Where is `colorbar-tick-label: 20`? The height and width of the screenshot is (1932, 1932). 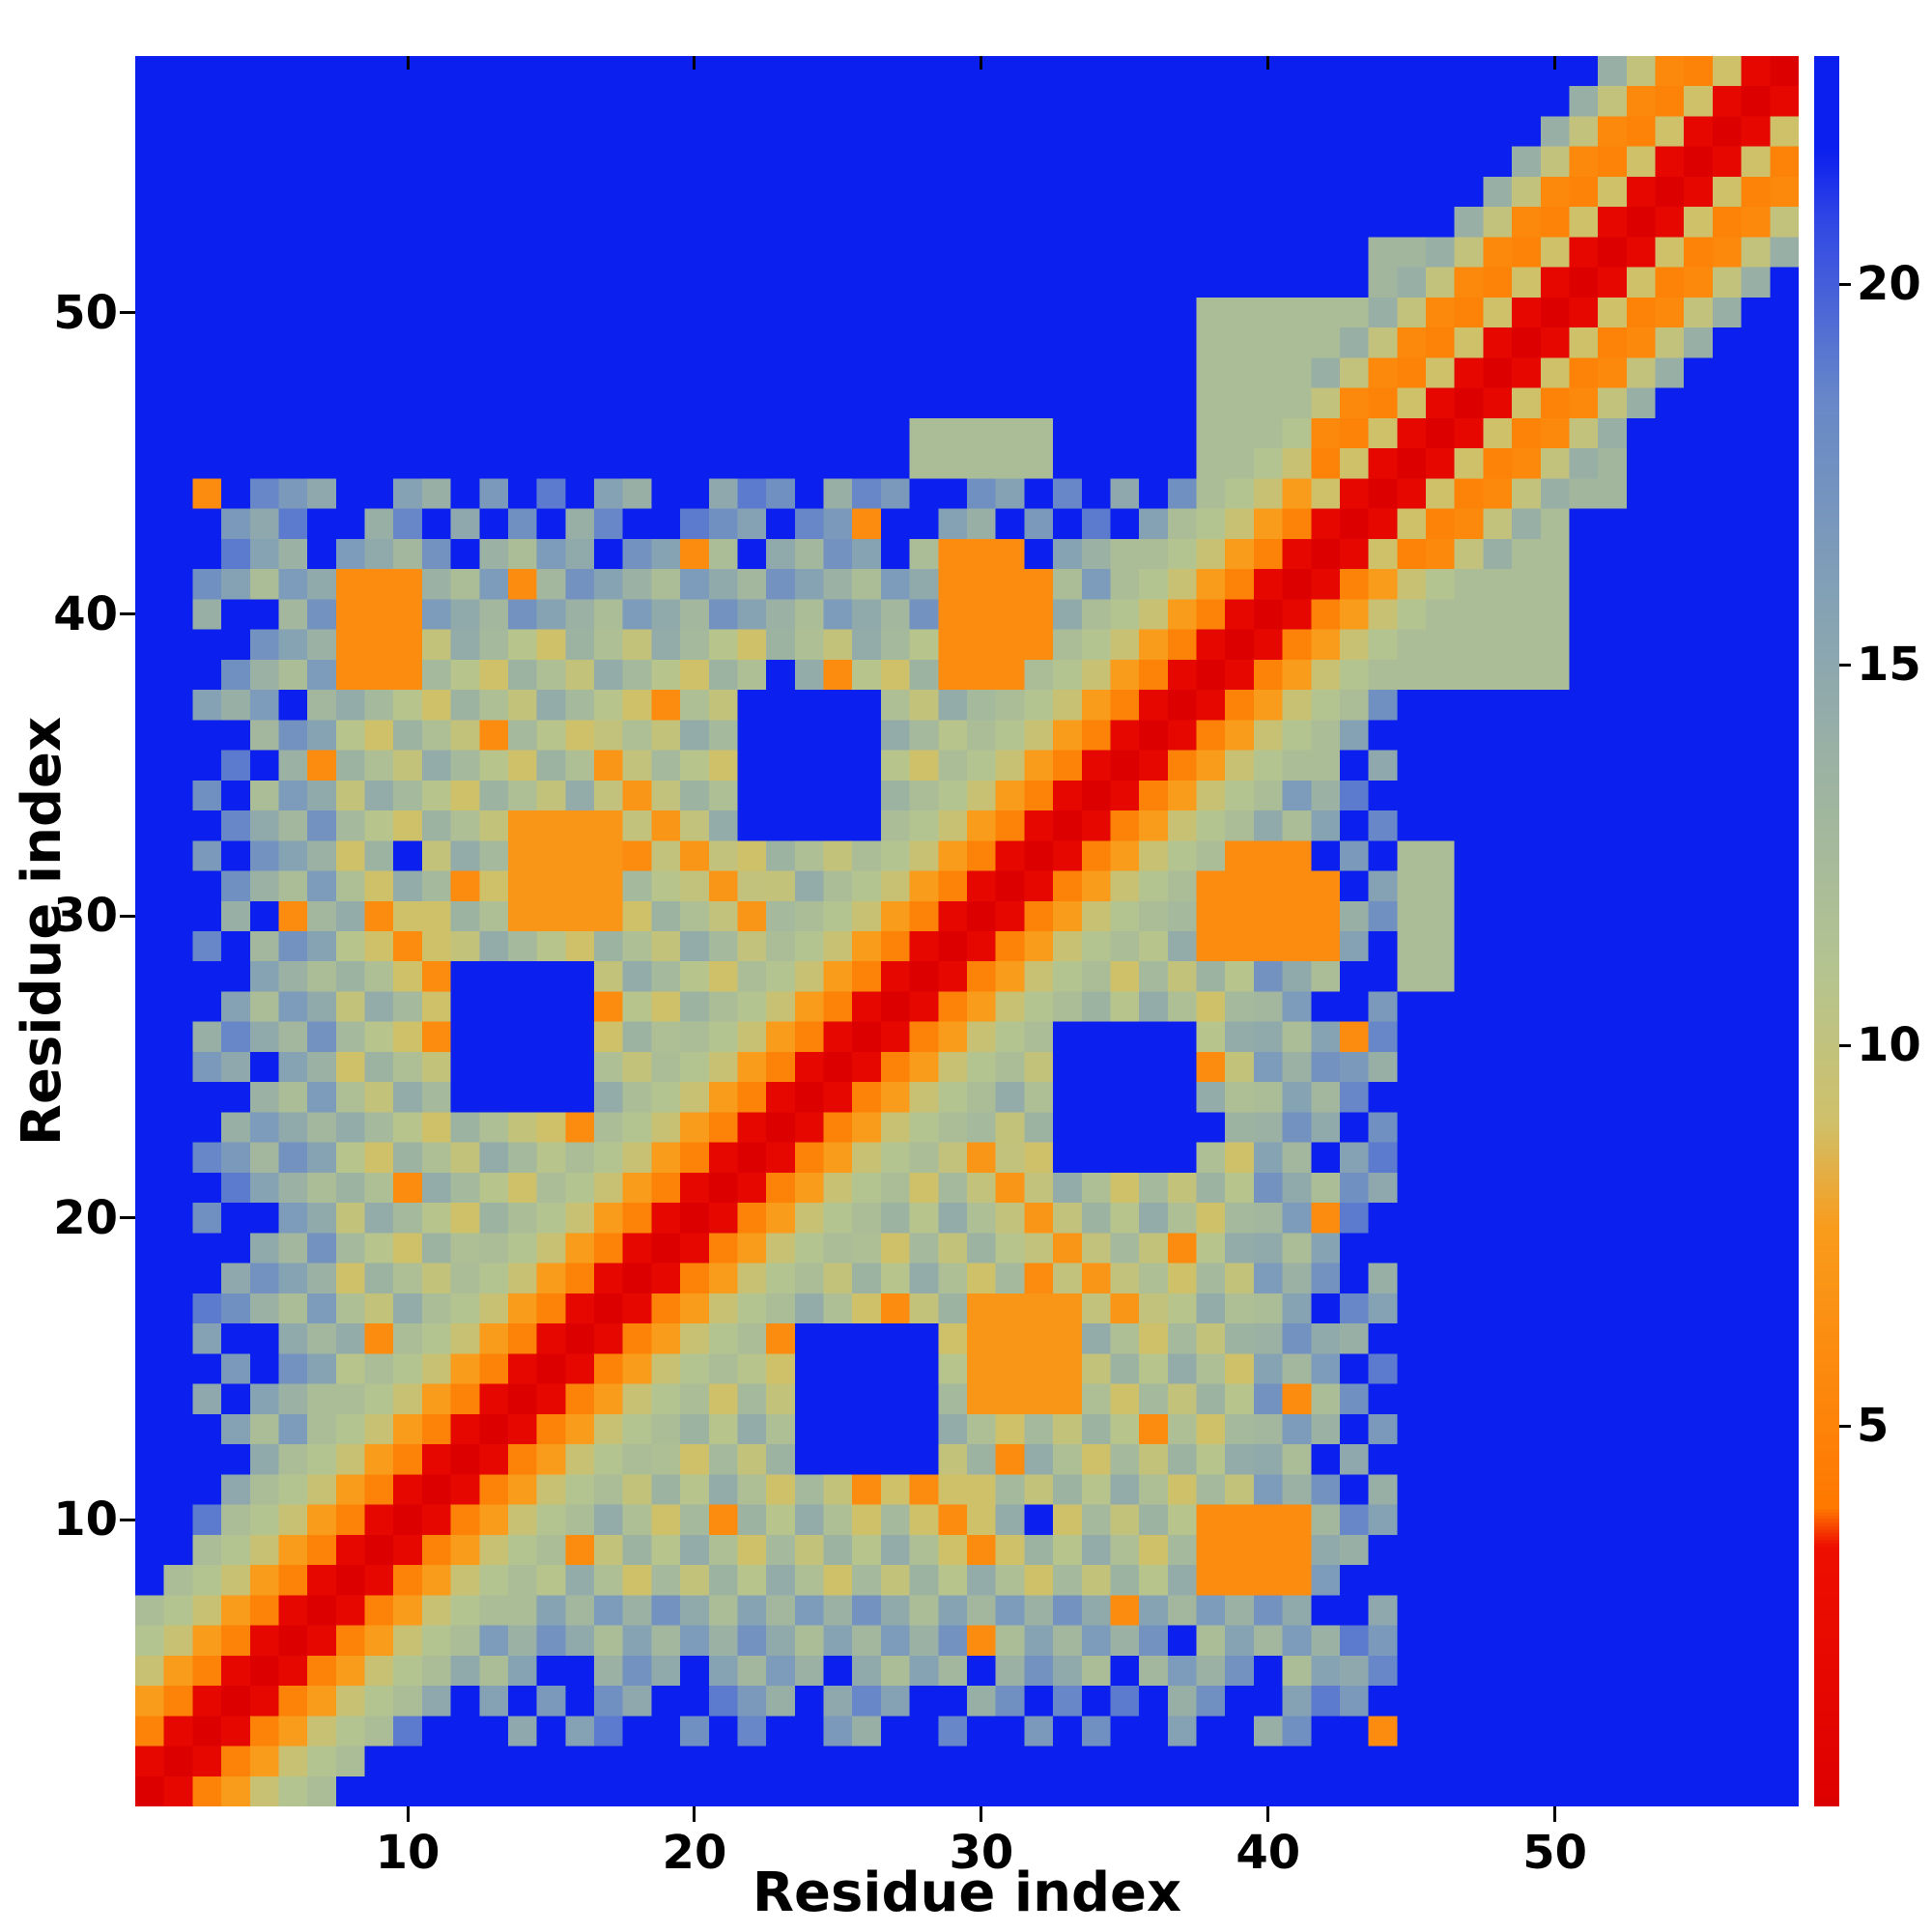 colorbar-tick-label: 20 is located at coordinates (1889, 284).